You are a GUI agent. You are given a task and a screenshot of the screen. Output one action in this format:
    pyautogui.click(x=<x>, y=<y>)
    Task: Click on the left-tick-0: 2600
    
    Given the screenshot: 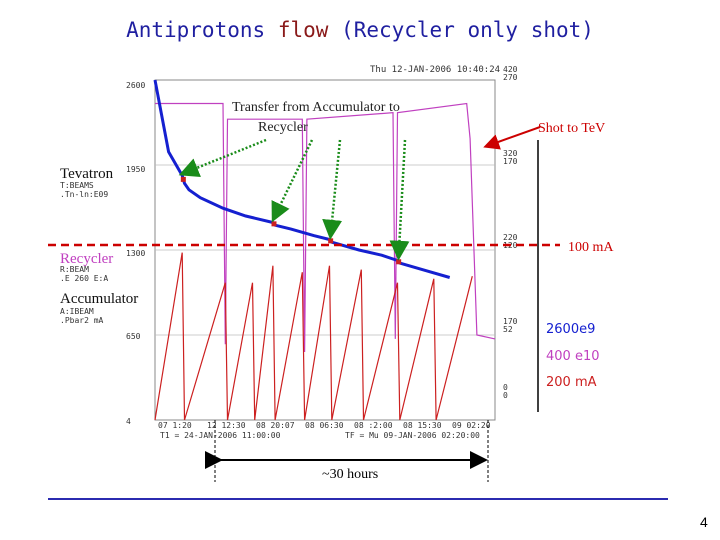 What is the action you would take?
    pyautogui.click(x=135, y=85)
    